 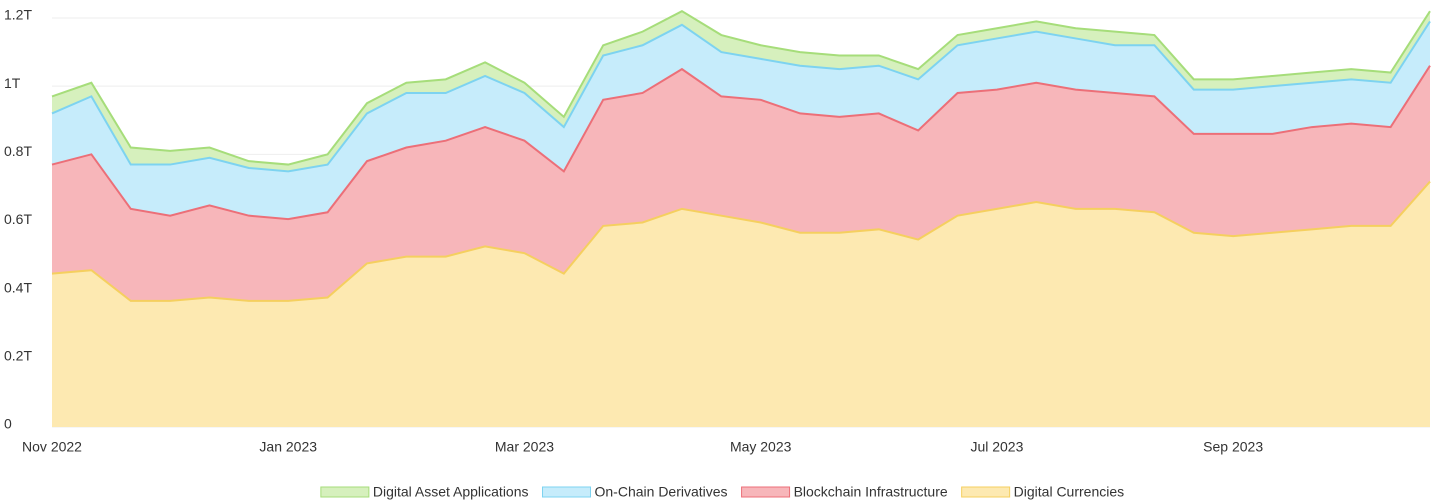 I want to click on x-tick-label: Sep 2023, so click(x=1233, y=447).